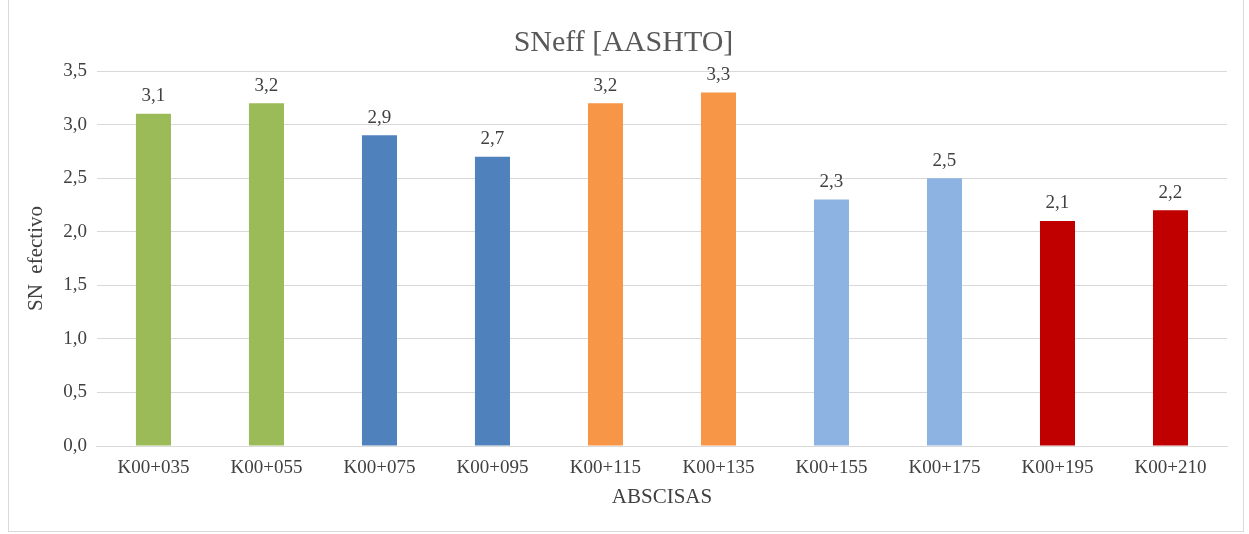 The height and width of the screenshot is (534, 1249). I want to click on x-tick-label: K00+075, so click(379, 467).